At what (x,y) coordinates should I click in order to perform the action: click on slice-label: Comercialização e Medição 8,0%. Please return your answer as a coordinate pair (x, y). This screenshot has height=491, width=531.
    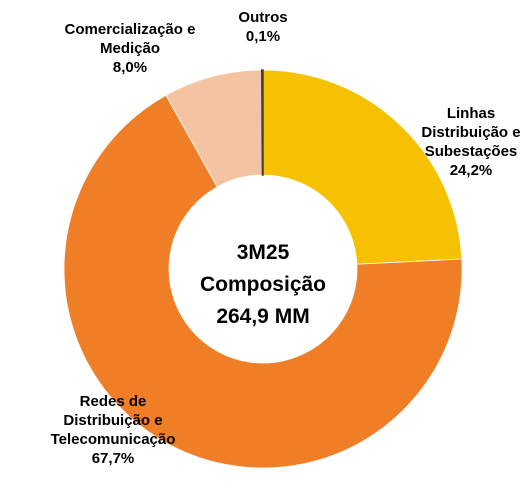
    Looking at the image, I should click on (130, 48).